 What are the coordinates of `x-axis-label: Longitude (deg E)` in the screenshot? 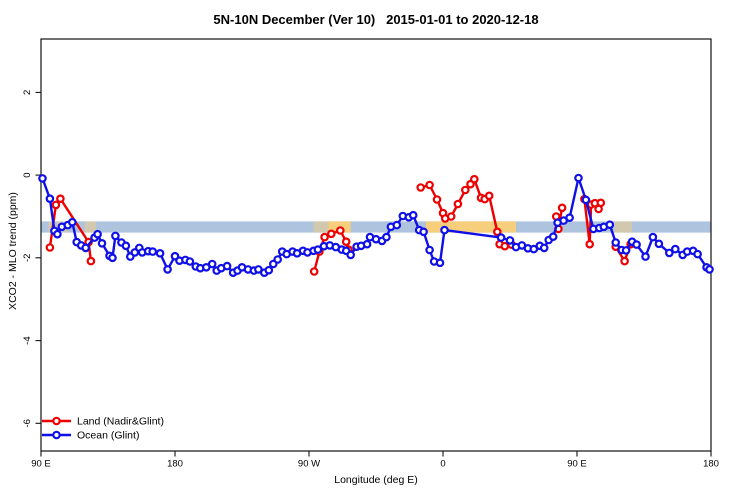 It's located at (376, 480).